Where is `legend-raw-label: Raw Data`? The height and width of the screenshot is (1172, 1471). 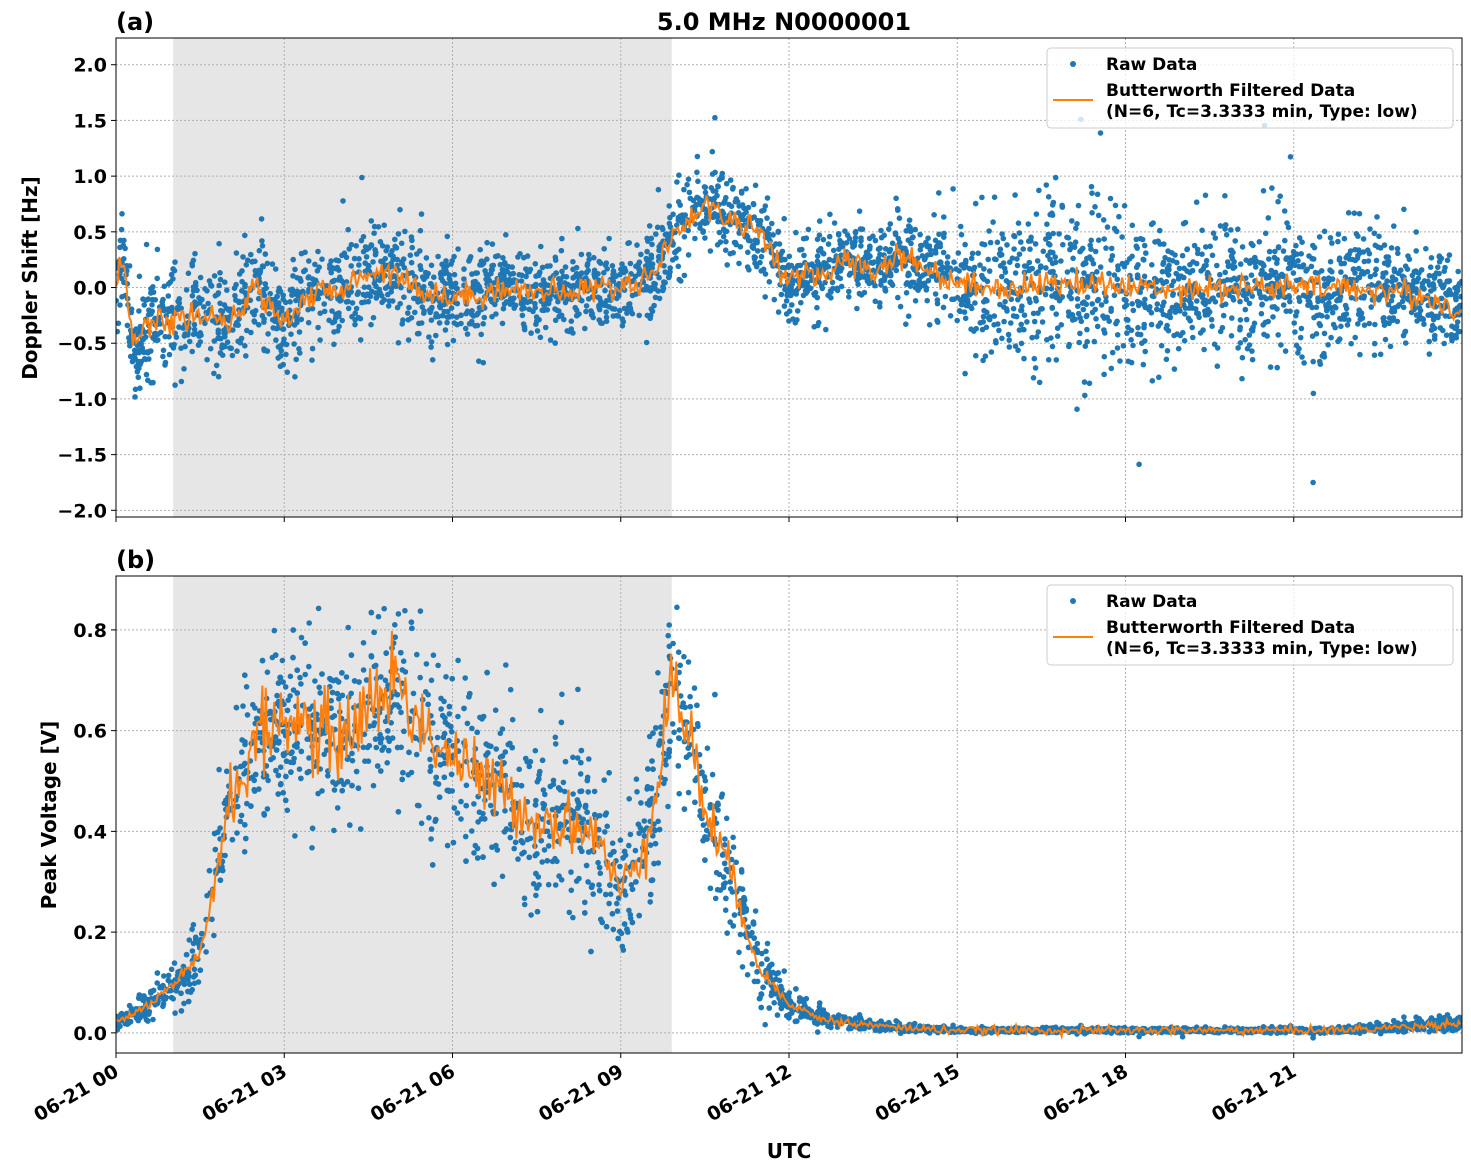
legend-raw-label: Raw Data is located at coordinates (1151, 65).